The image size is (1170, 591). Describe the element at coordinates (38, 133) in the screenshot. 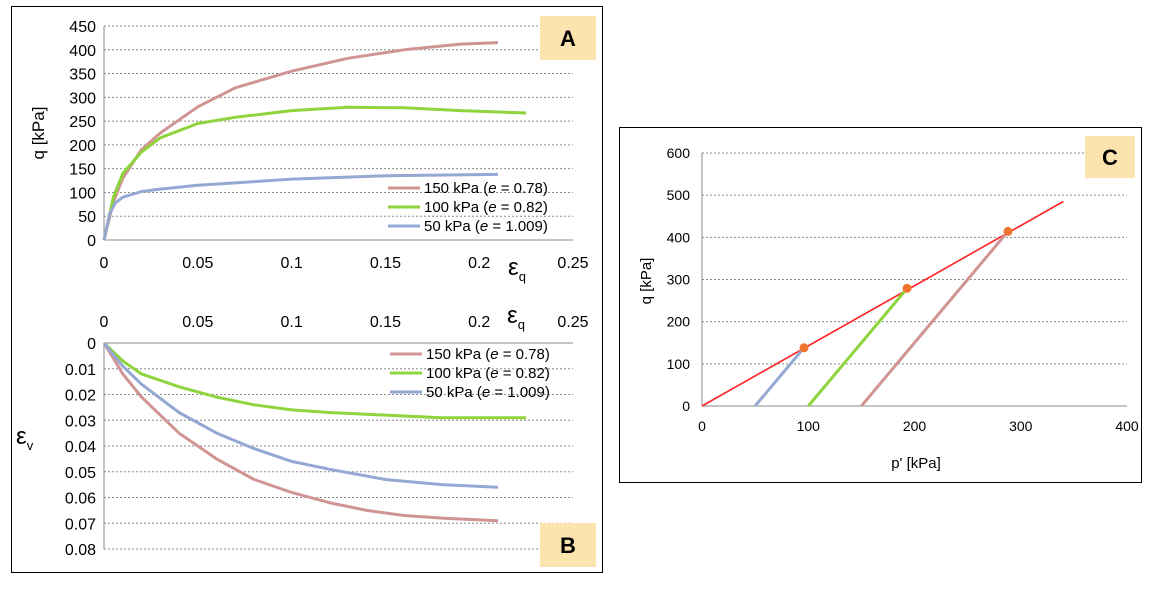

I see `a-y-axis-label: q [kPa]` at that location.